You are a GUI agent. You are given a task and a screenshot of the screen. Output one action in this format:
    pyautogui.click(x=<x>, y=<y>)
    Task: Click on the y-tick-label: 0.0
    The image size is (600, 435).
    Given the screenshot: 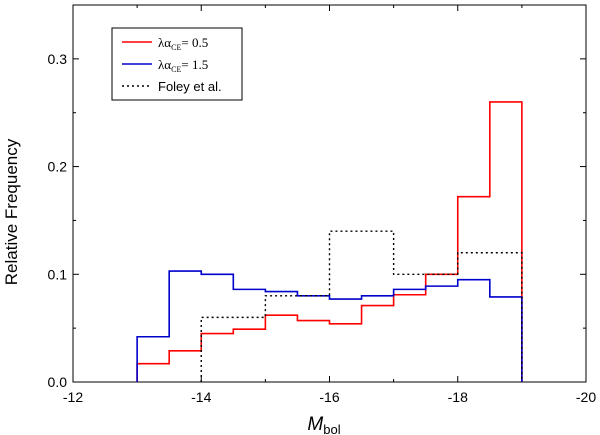 What is the action you would take?
    pyautogui.click(x=58, y=382)
    